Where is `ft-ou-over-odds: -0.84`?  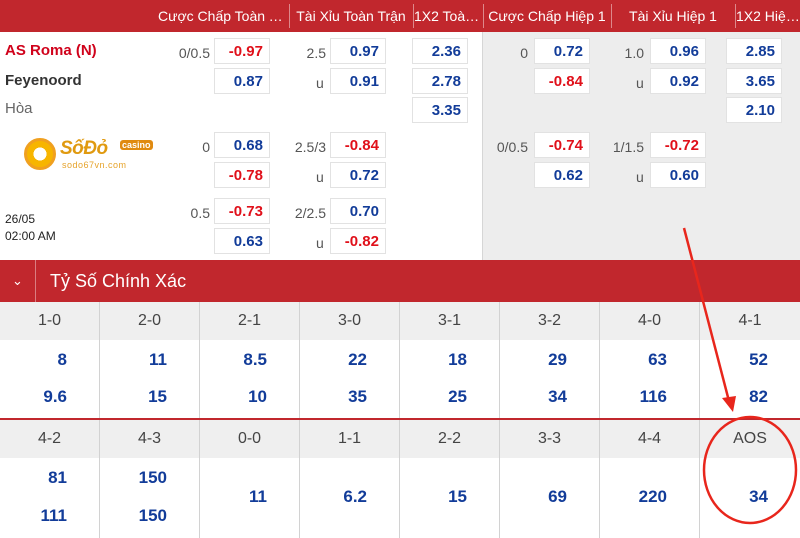
ft-ou-over-odds: -0.84 is located at coordinates (358, 145).